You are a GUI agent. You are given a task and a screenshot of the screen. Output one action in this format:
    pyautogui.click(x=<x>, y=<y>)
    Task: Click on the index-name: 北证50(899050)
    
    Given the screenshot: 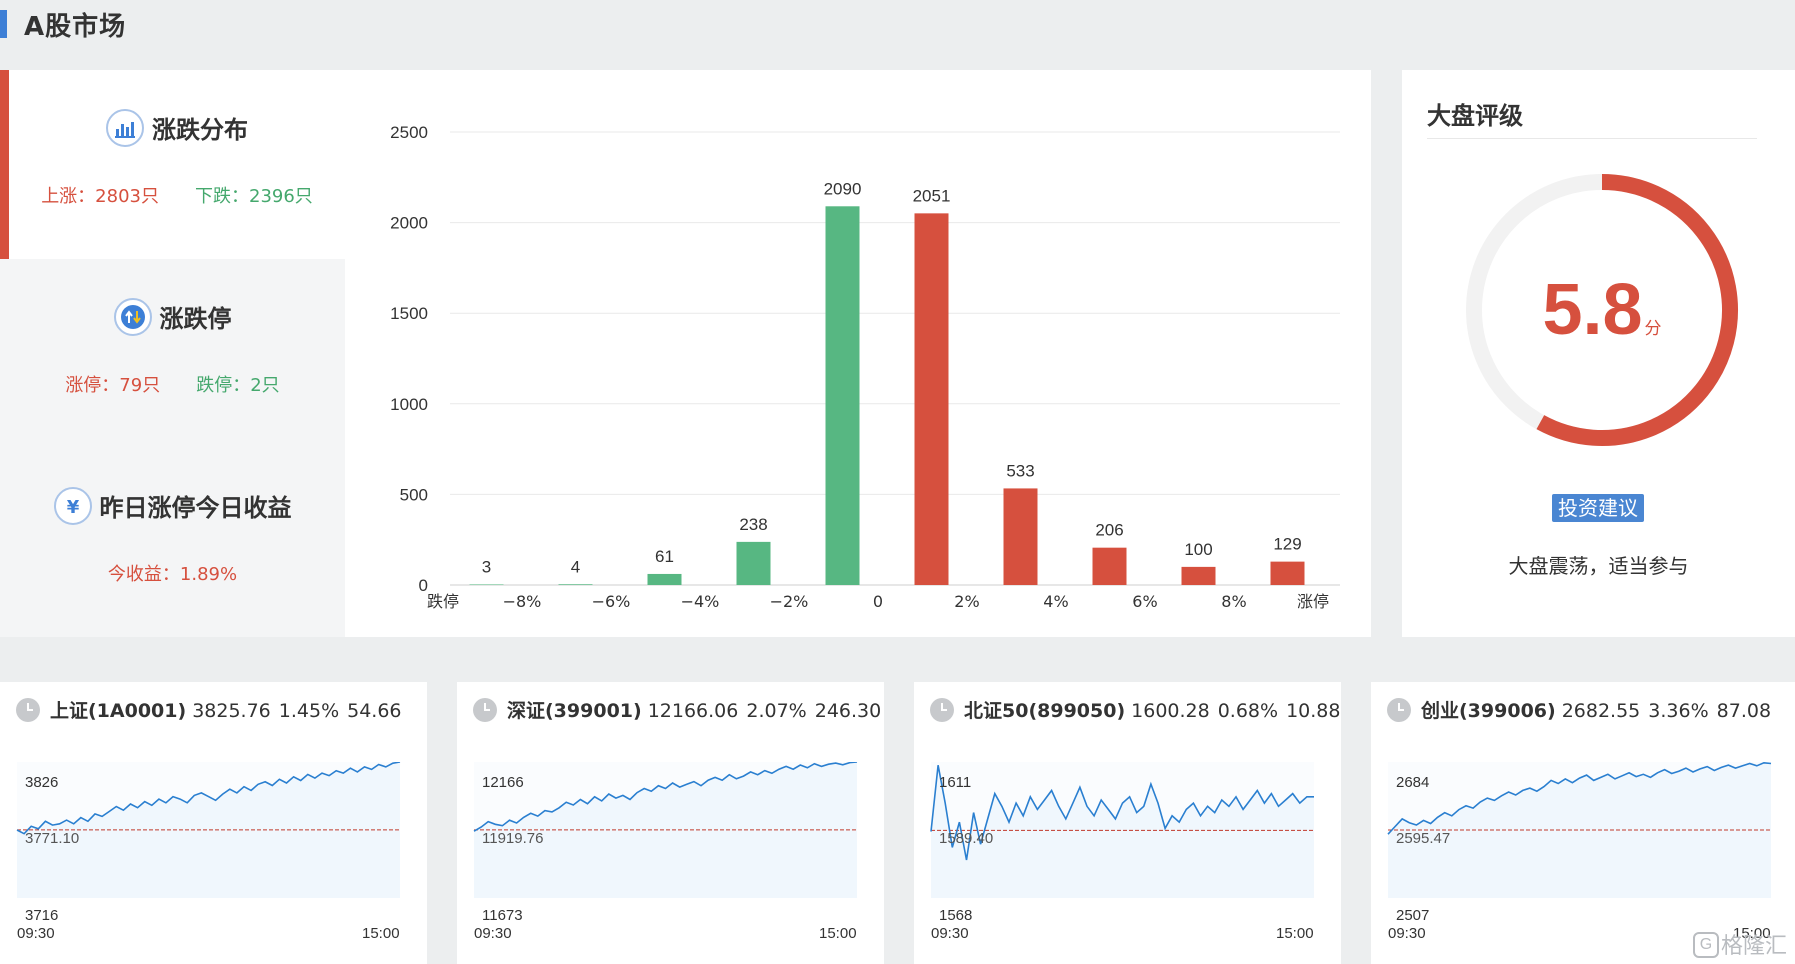 What is the action you would take?
    pyautogui.click(x=1045, y=711)
    